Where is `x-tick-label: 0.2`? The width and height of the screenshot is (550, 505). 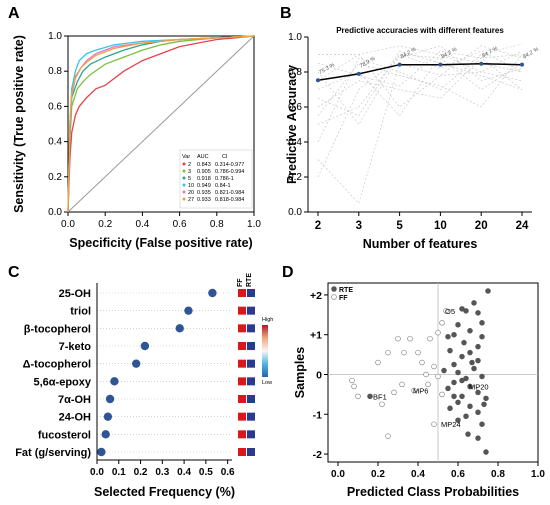
x-tick-label: 0.2 is located at coordinates (141, 472).